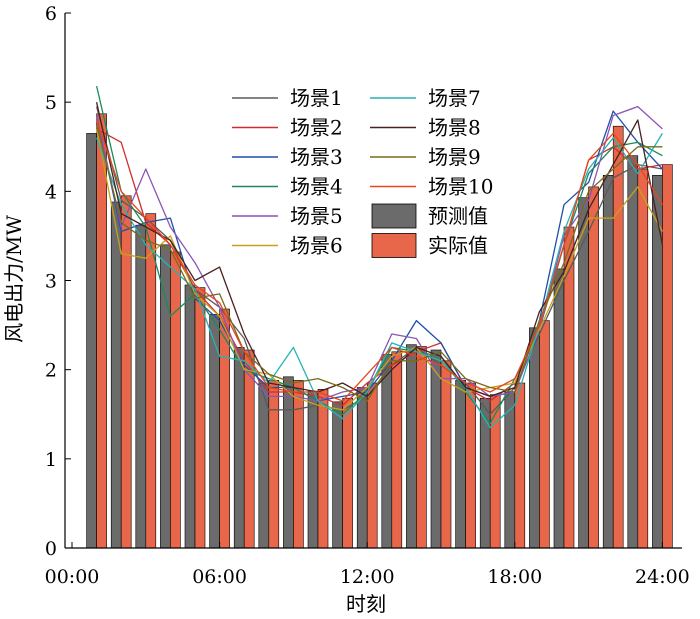 This screenshot has width=700, height=619. I want to click on legend-label: 场景2, so click(316, 128).